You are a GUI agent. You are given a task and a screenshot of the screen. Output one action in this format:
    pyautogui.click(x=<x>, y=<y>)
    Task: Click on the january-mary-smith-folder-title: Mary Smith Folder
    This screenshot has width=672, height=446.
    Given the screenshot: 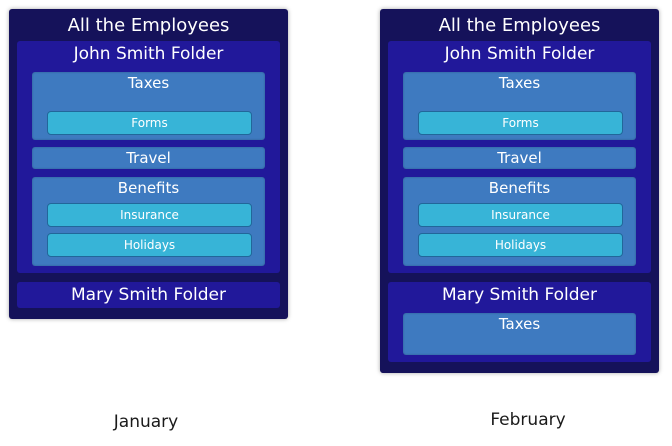 What is the action you would take?
    pyautogui.click(x=148, y=295)
    